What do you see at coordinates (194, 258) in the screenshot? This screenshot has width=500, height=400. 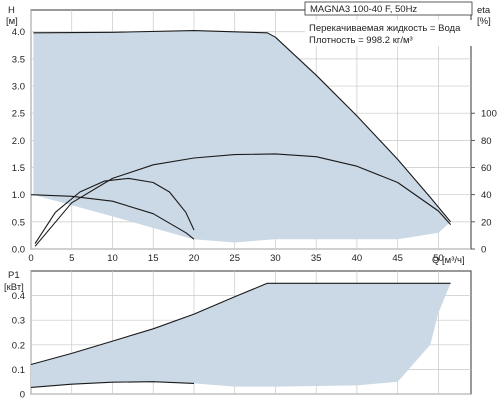 I see `x-tick-label: 20` at bounding box center [194, 258].